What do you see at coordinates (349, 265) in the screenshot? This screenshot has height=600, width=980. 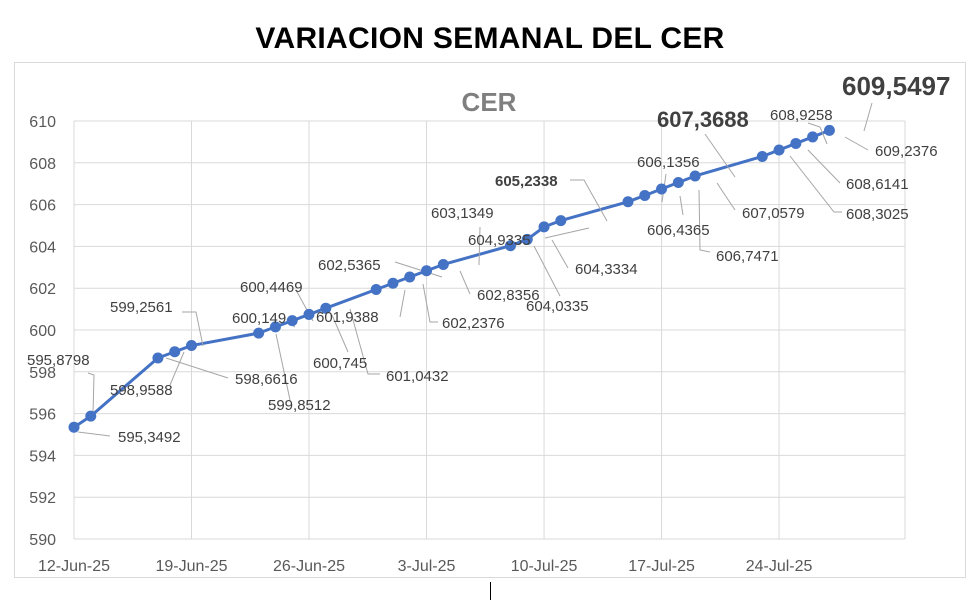 I see `data-label: 602,5365` at bounding box center [349, 265].